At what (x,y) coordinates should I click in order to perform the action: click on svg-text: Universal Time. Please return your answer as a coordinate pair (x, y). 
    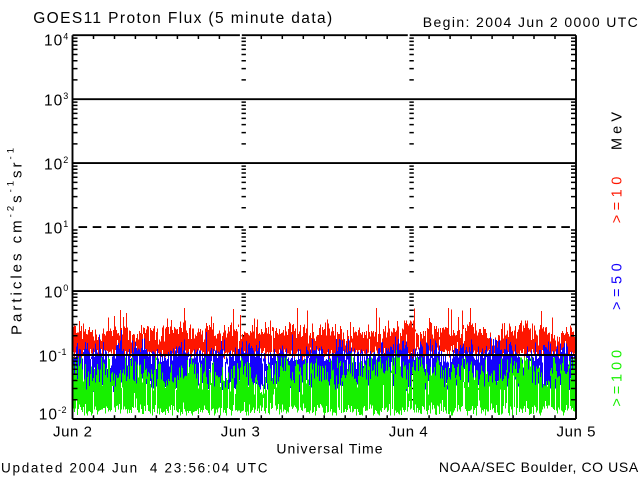
    Looking at the image, I should click on (329, 449).